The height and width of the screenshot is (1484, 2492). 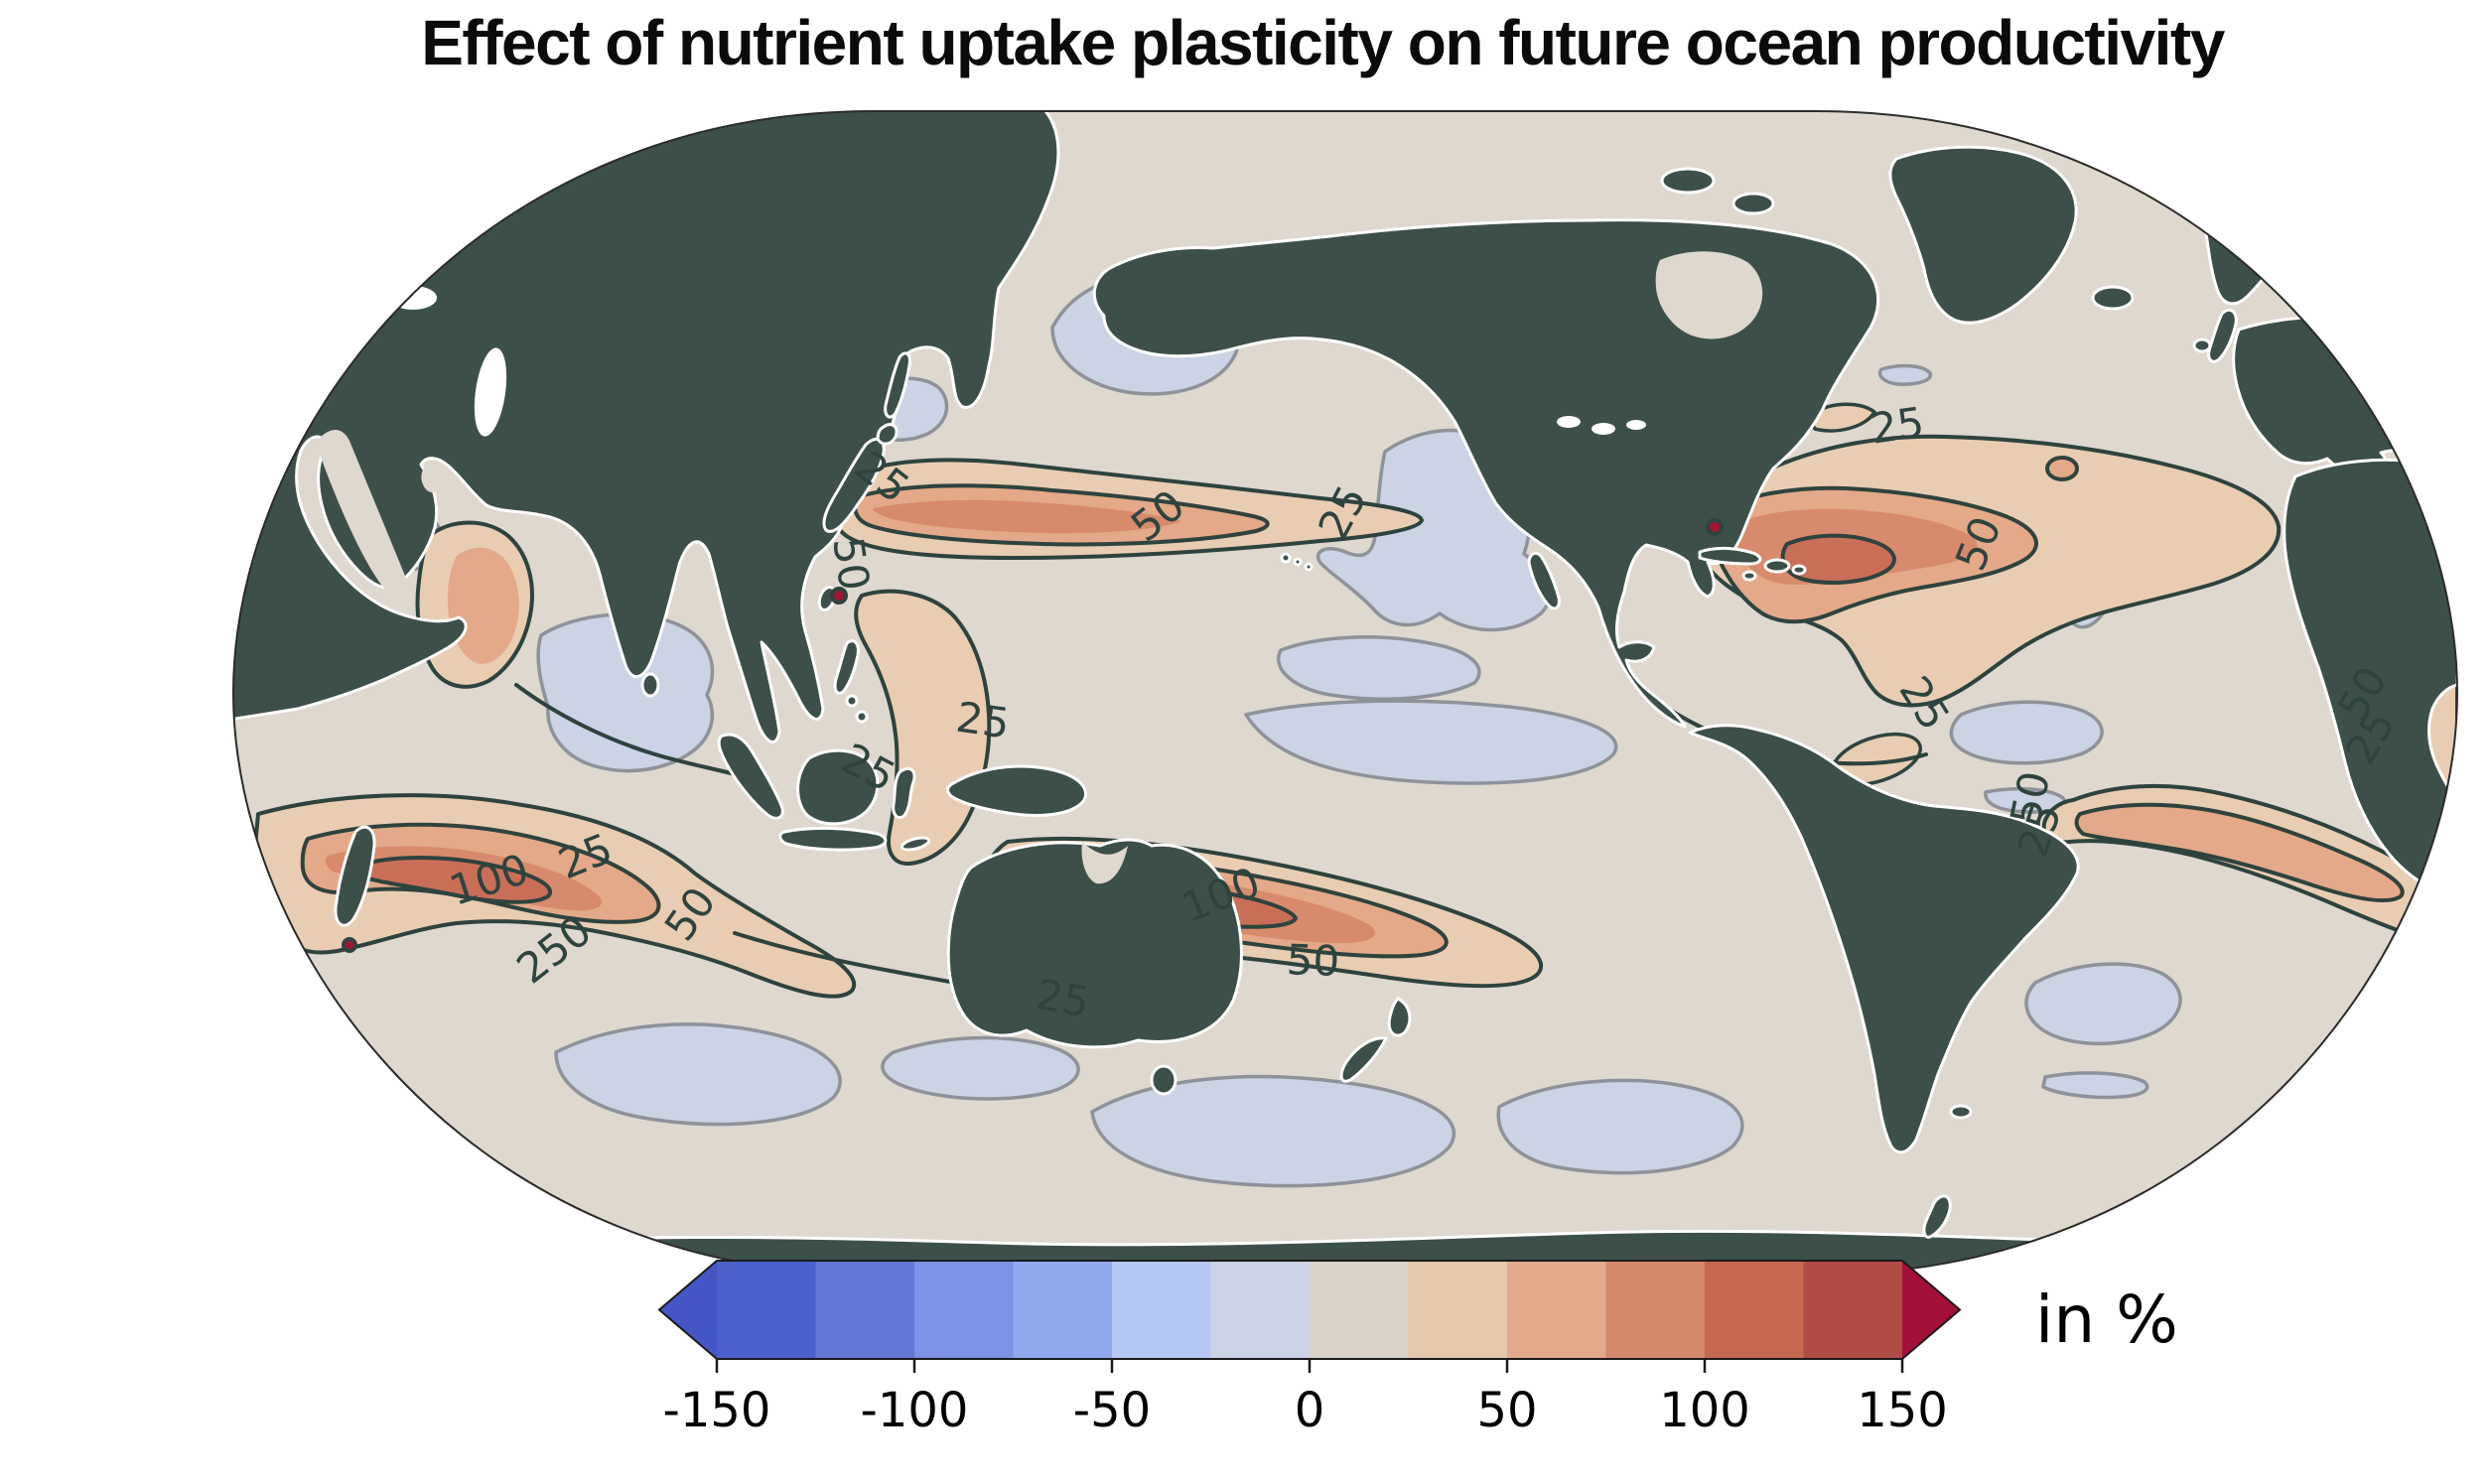 What do you see at coordinates (915, 1410) in the screenshot?
I see `colorbar-tick-label: -100` at bounding box center [915, 1410].